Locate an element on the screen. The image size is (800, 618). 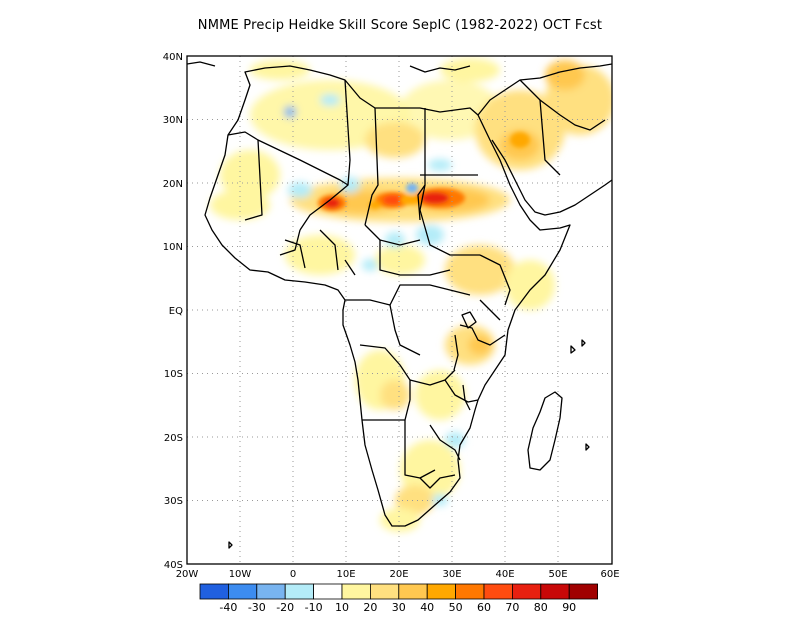
lon-label: 10W is located at coordinates (240, 574).